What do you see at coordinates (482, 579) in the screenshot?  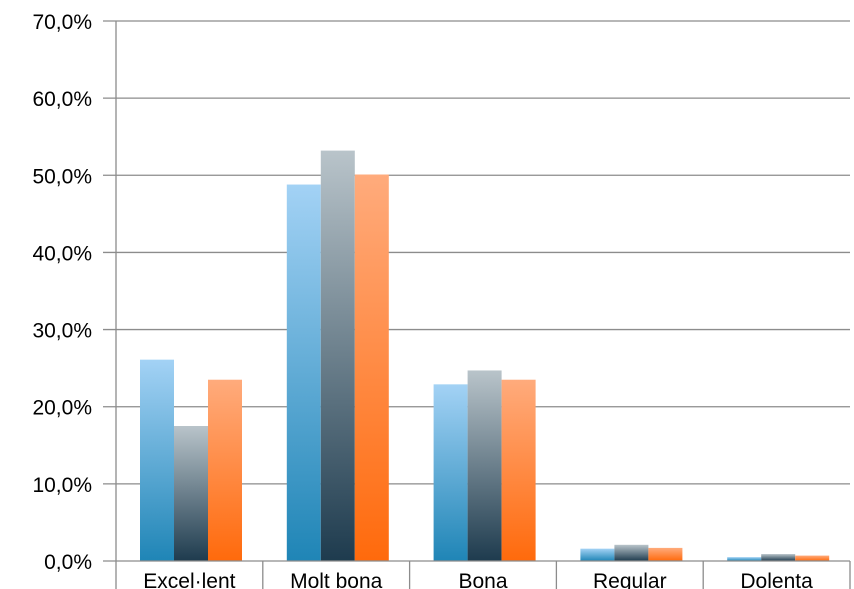 I see `x-category-label: Bona` at bounding box center [482, 579].